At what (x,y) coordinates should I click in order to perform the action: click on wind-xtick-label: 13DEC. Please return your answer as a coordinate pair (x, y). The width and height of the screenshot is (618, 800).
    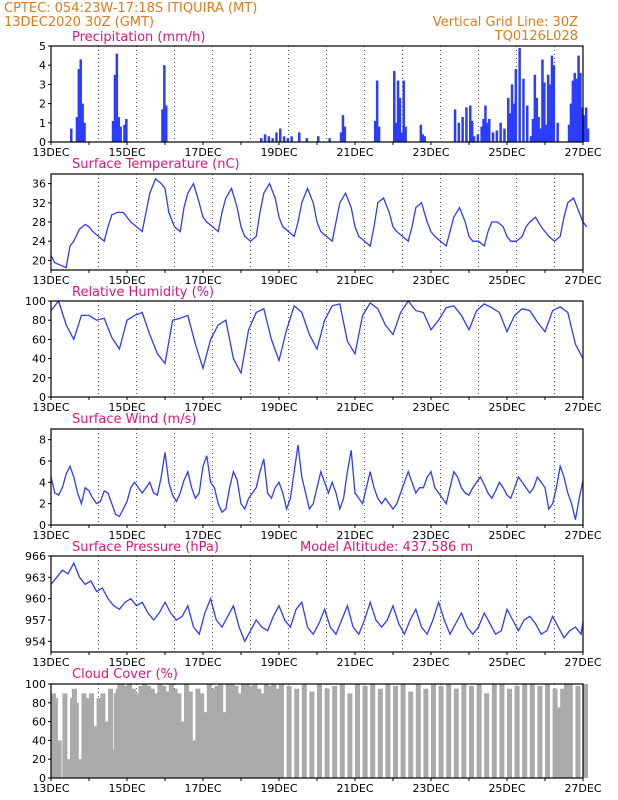
    Looking at the image, I should click on (50, 535).